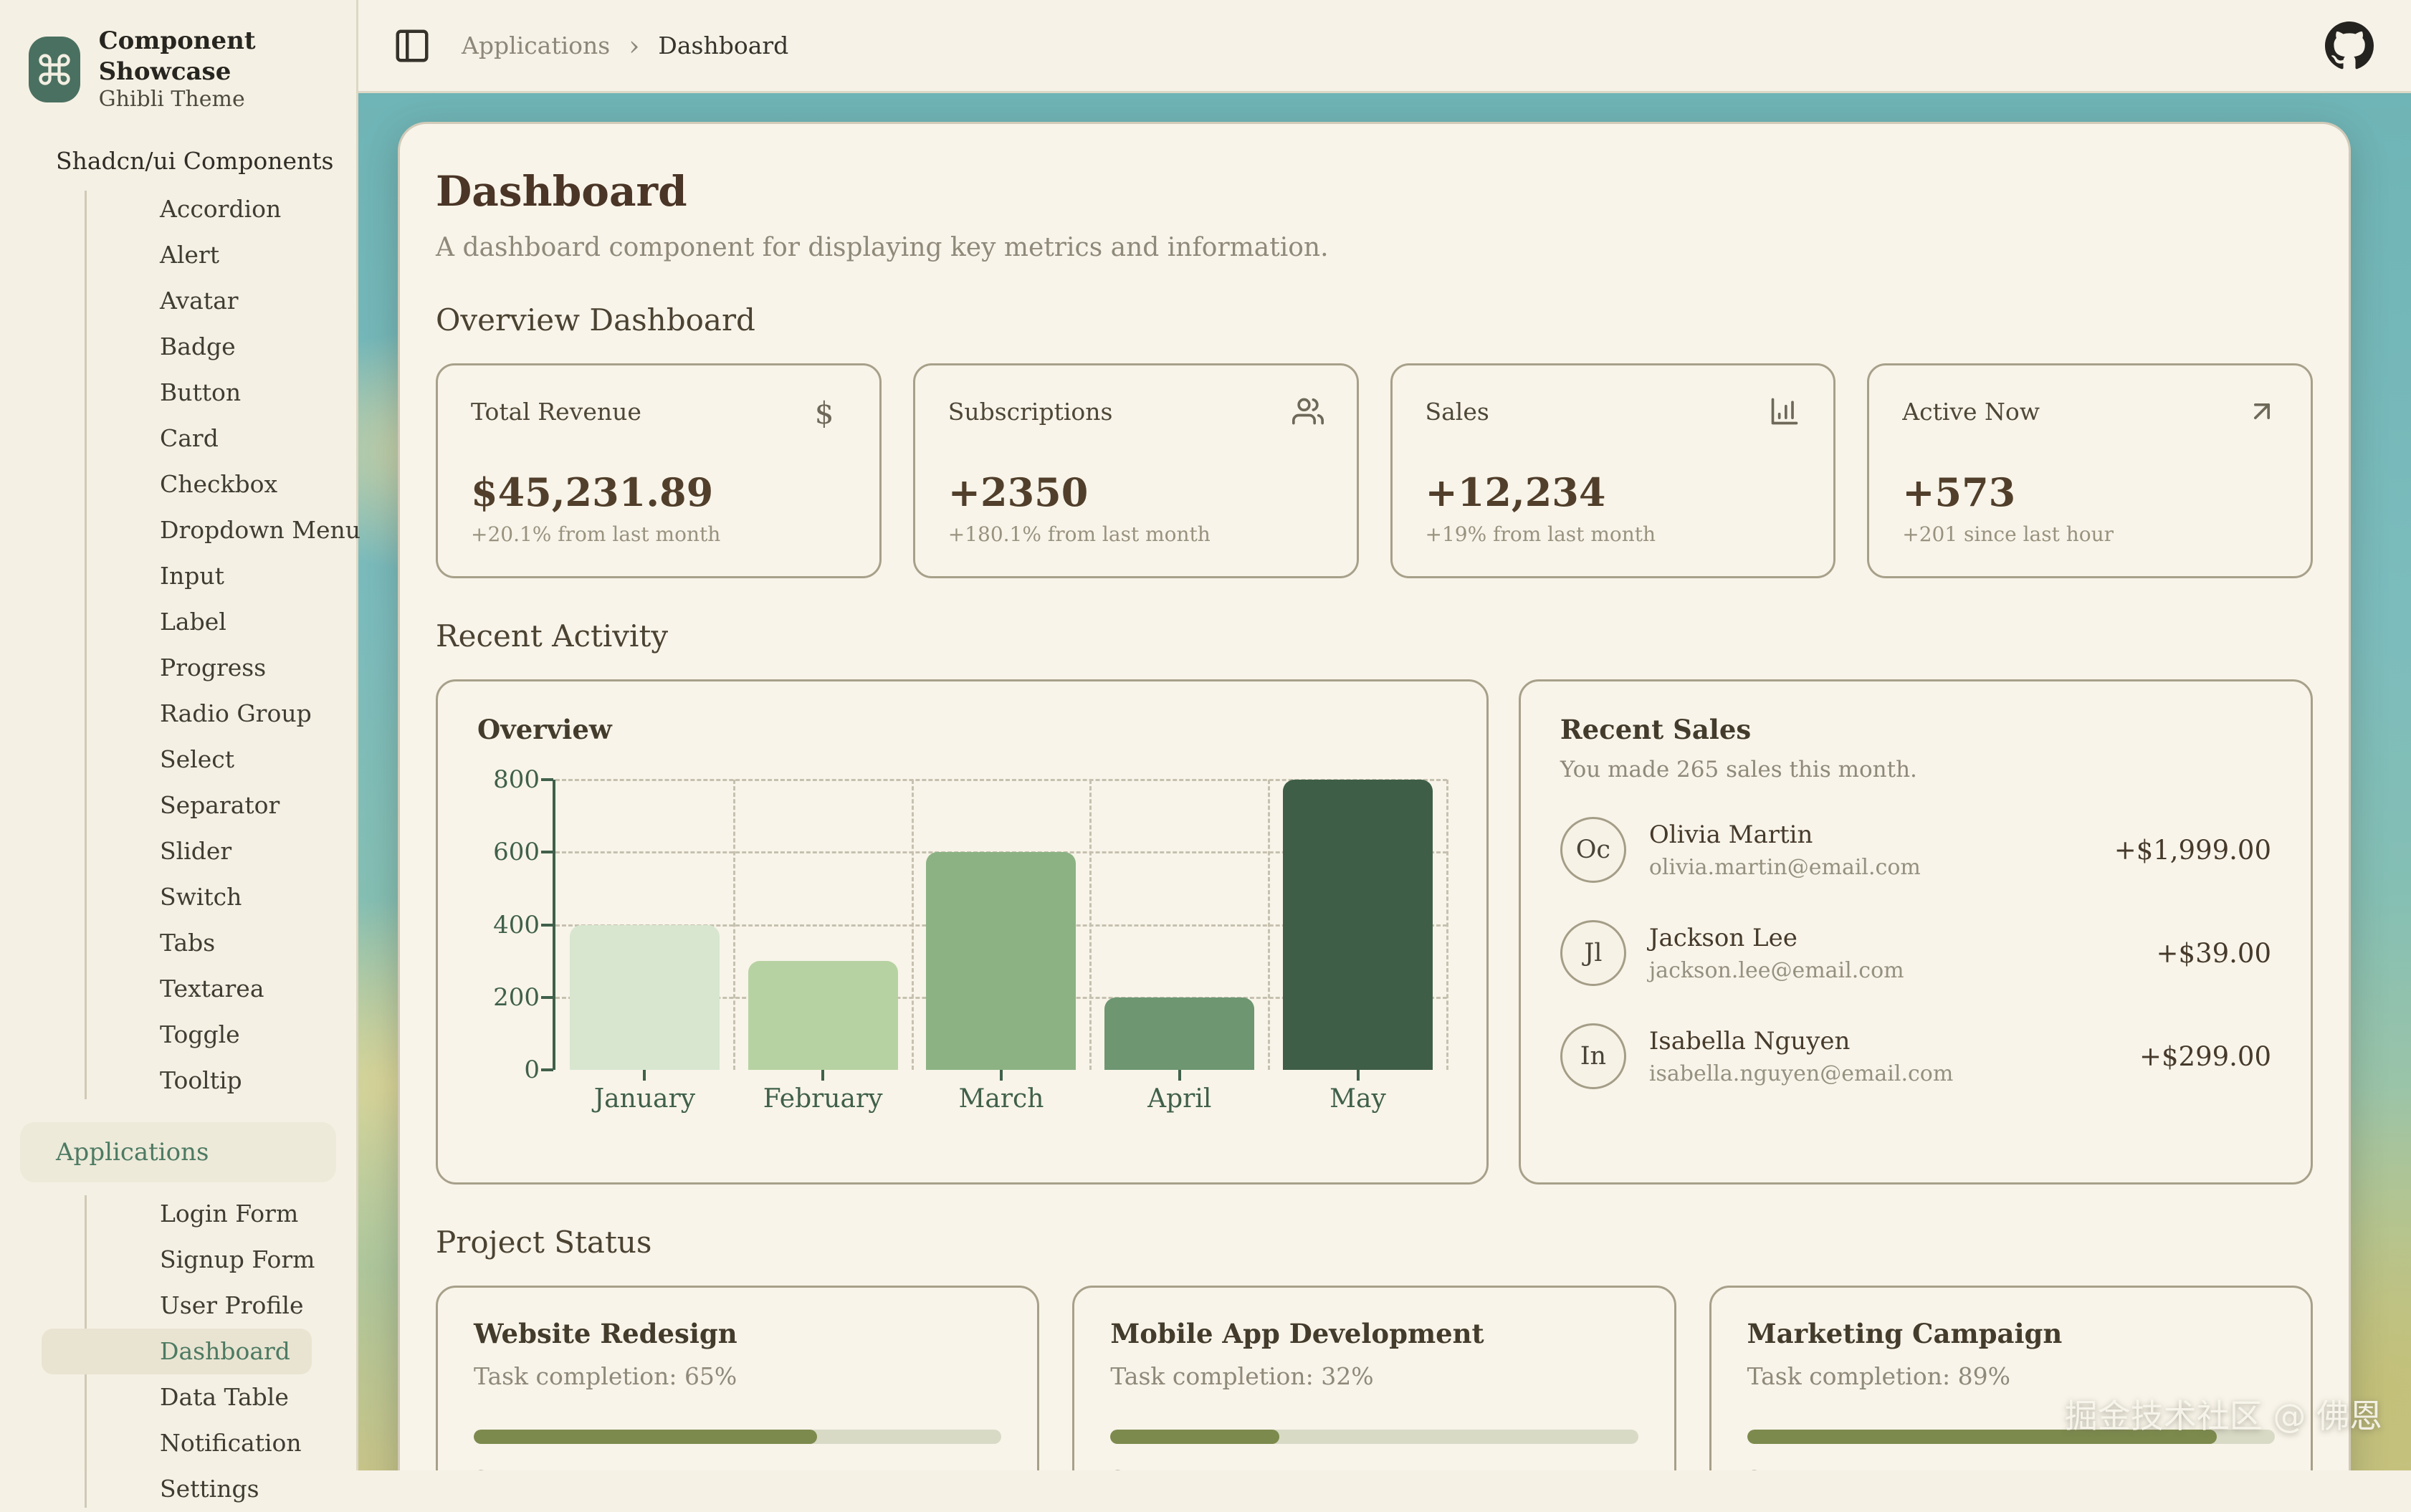  I want to click on overview-section-title: Overview Dashboard, so click(1374, 320).